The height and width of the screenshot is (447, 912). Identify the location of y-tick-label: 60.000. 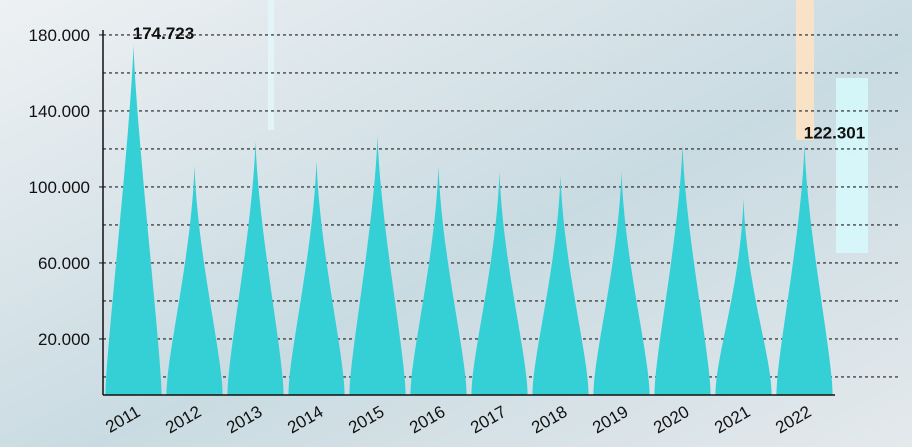
(64, 263).